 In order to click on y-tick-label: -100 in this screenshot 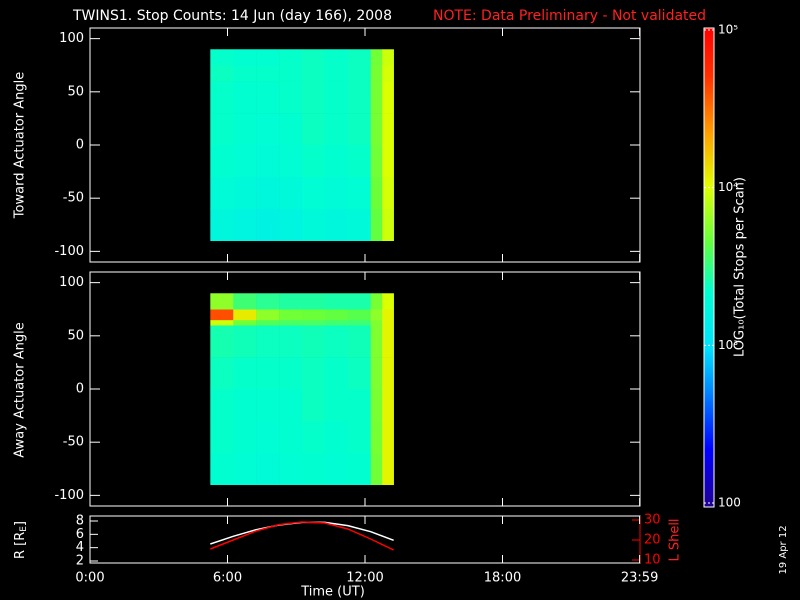, I will do `click(69, 251)`.